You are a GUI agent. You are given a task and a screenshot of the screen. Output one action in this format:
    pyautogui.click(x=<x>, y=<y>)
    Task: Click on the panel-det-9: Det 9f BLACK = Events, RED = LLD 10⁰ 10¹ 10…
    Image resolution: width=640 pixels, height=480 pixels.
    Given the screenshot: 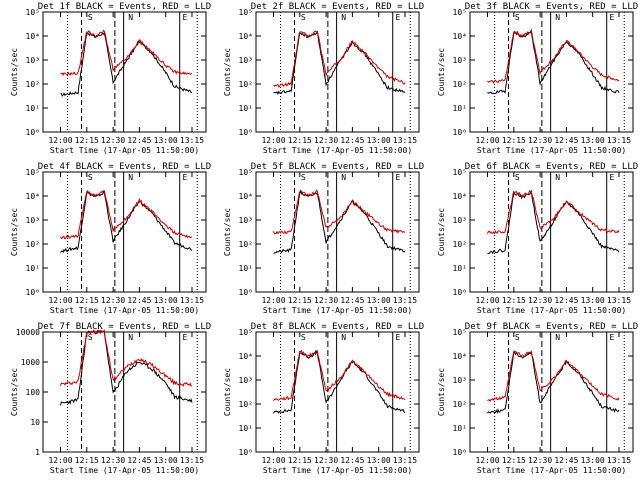 What is the action you would take?
    pyautogui.click(x=537, y=398)
    